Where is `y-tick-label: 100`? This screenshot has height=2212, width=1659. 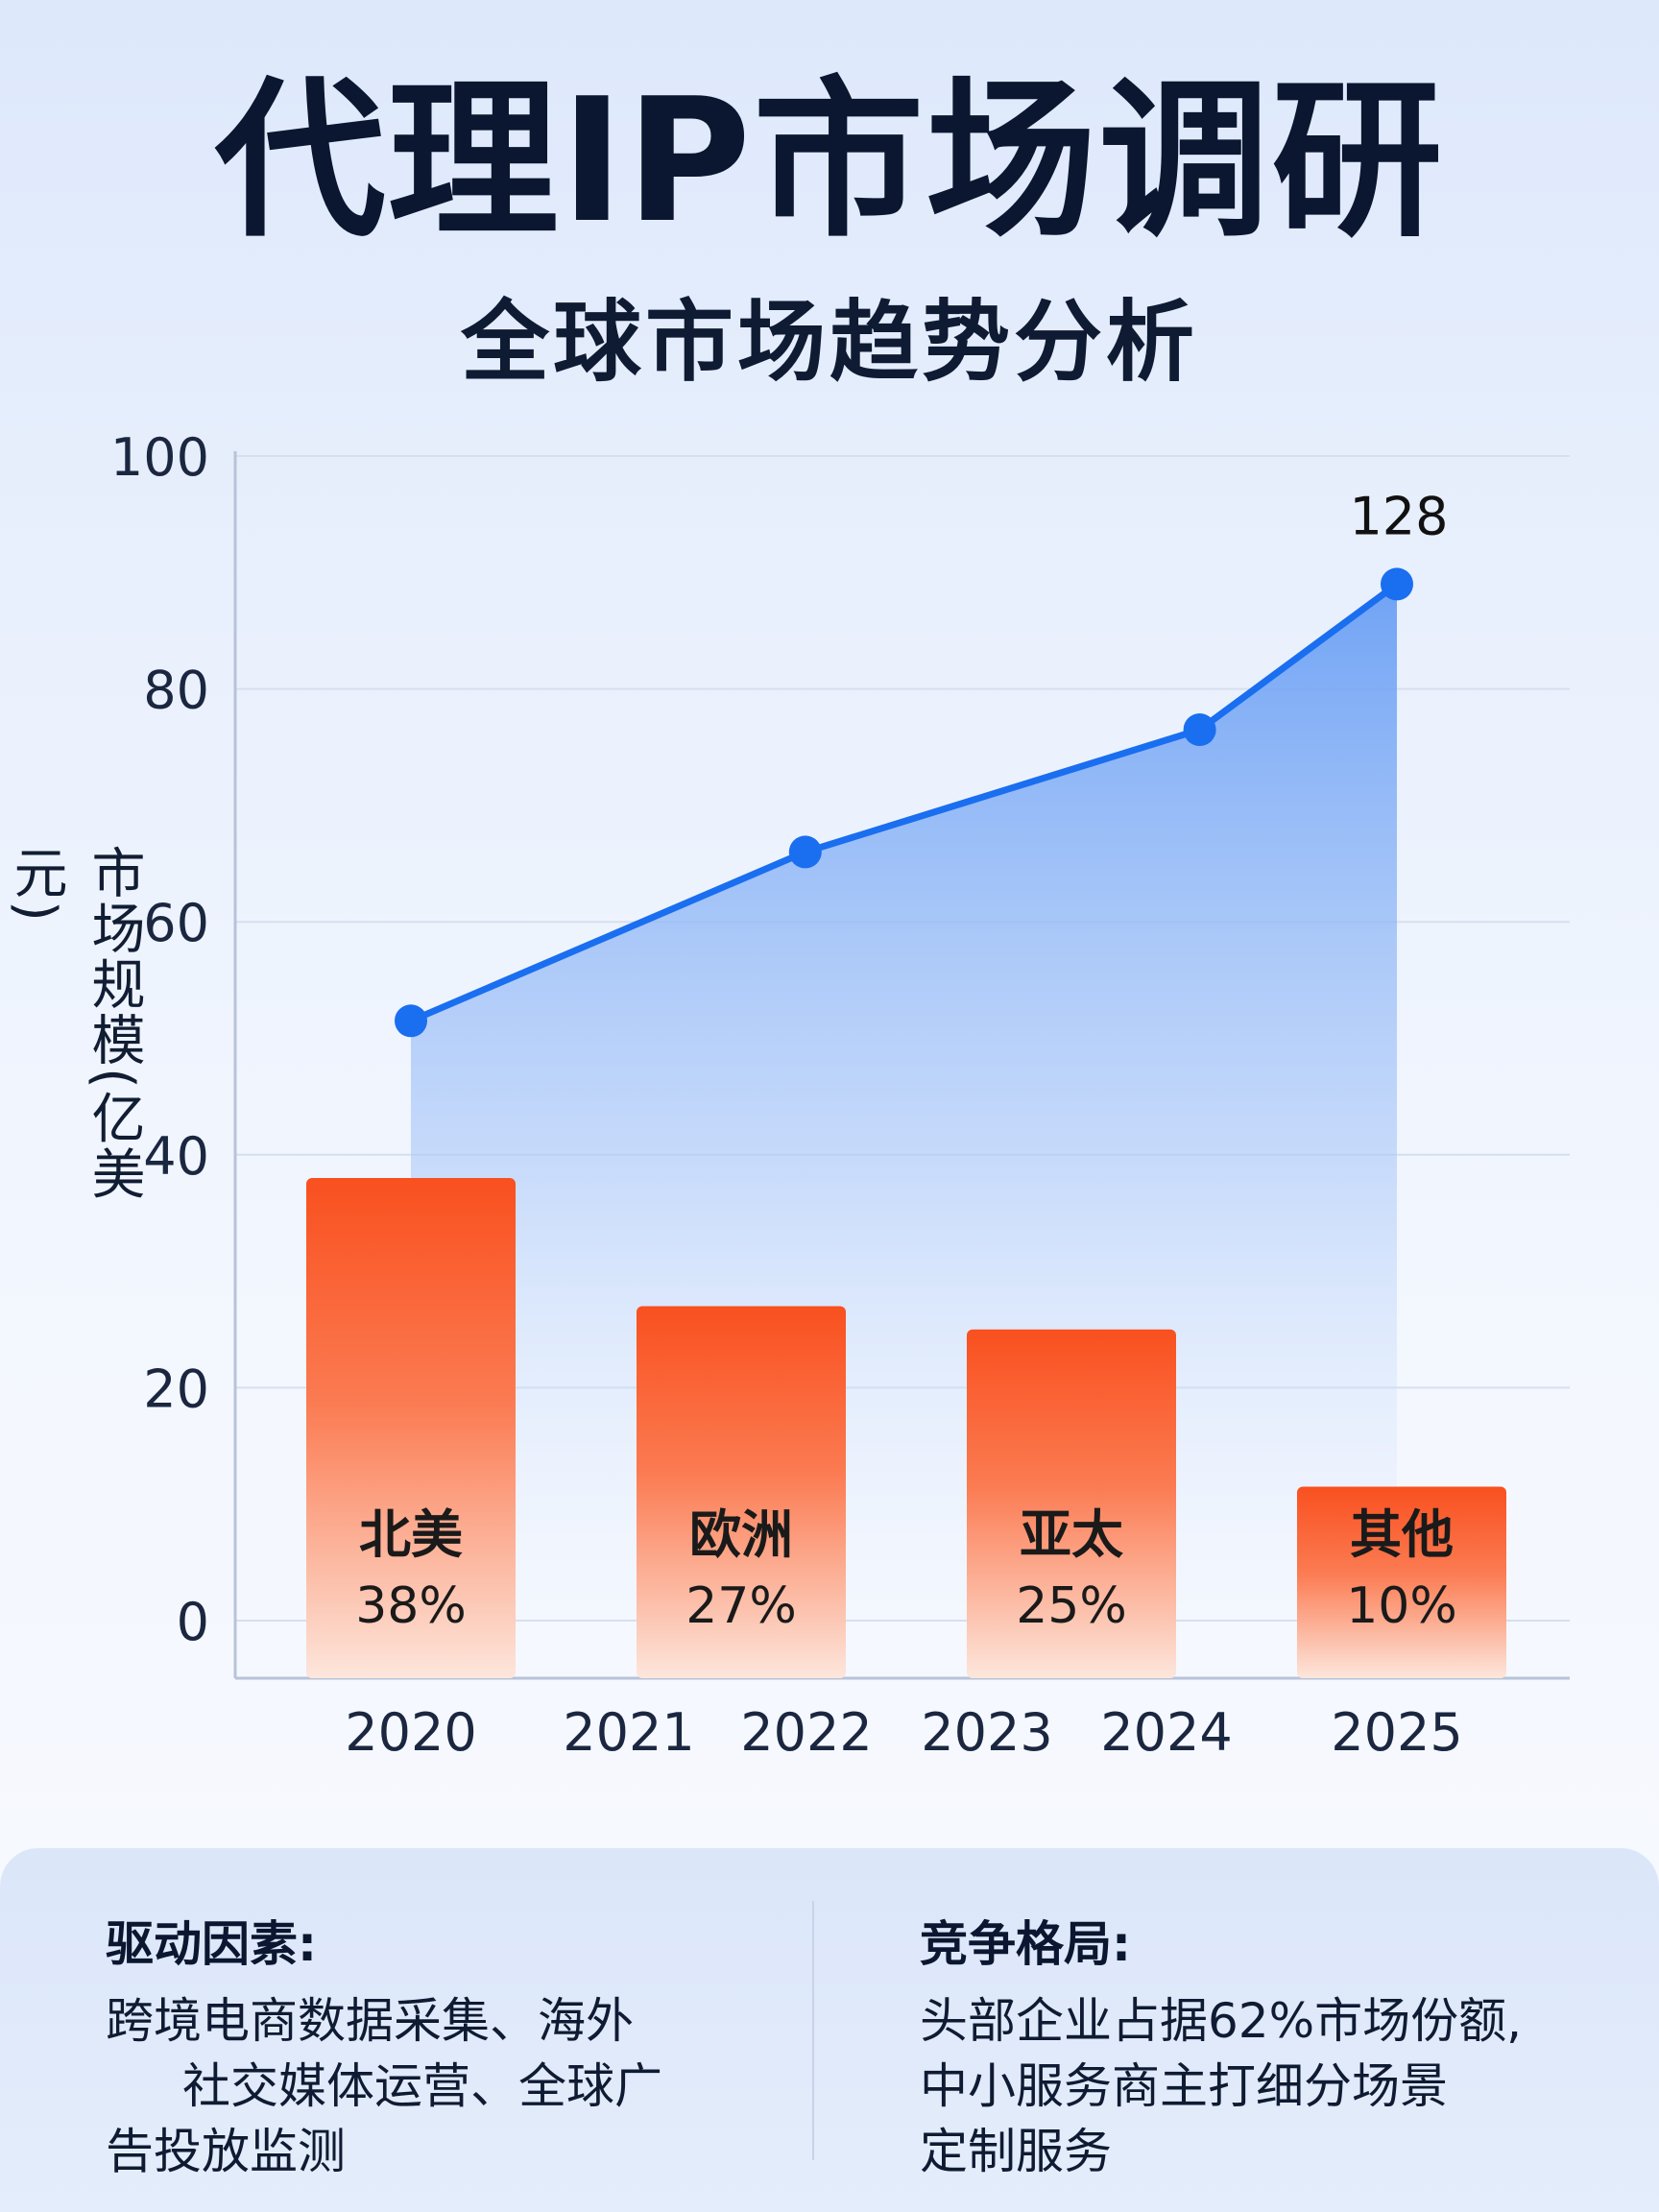 y-tick-label: 100 is located at coordinates (159, 457).